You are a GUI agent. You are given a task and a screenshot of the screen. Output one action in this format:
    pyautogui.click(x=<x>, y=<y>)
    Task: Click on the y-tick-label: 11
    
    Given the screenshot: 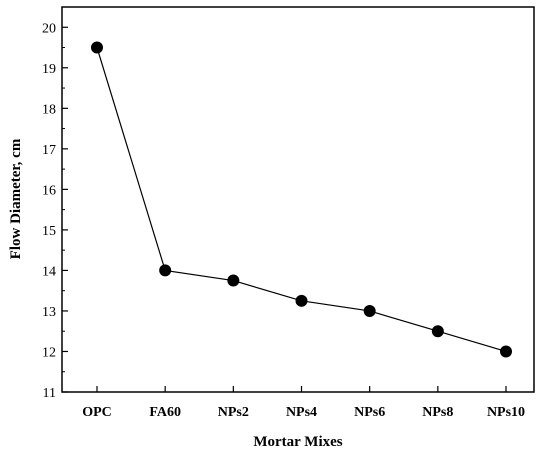 What is the action you would take?
    pyautogui.click(x=49, y=393)
    